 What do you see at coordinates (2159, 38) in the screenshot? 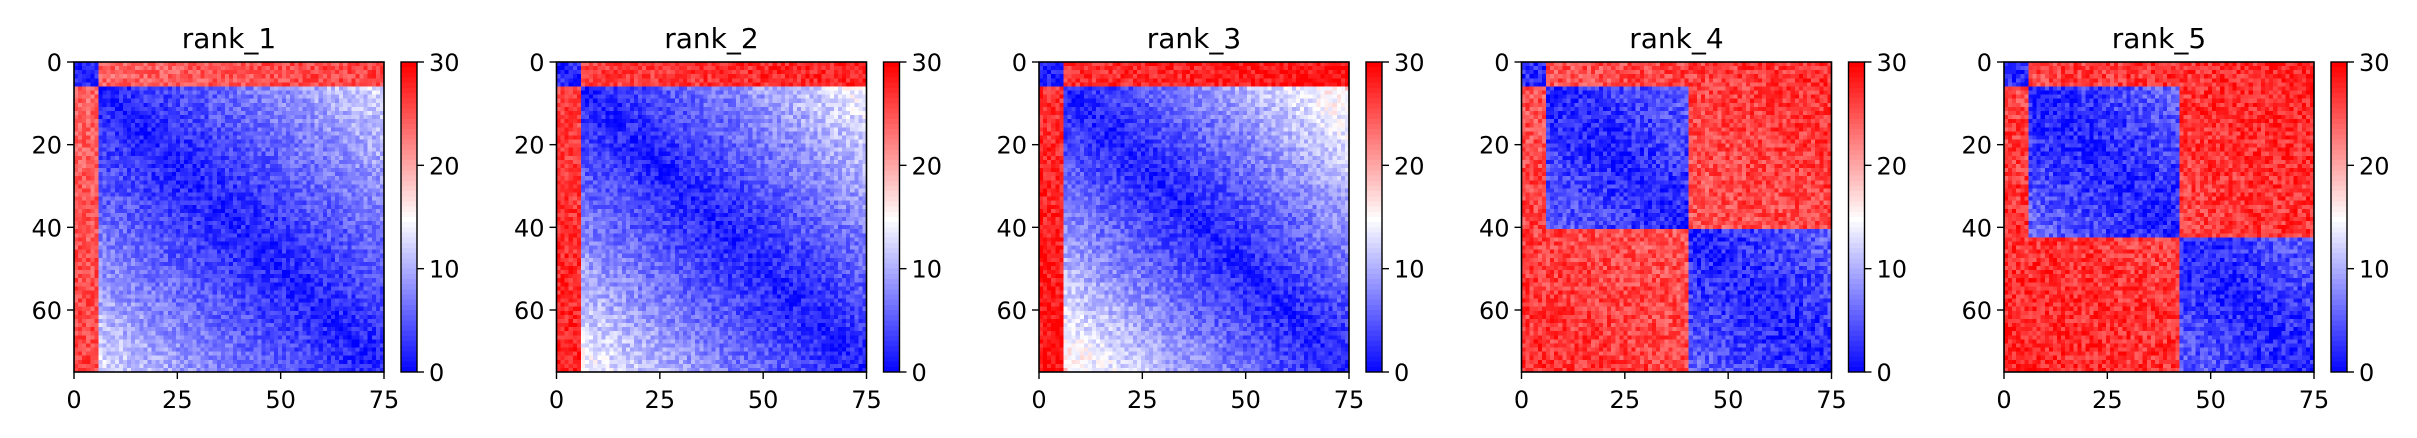
I see `chart-title: rank_5` at bounding box center [2159, 38].